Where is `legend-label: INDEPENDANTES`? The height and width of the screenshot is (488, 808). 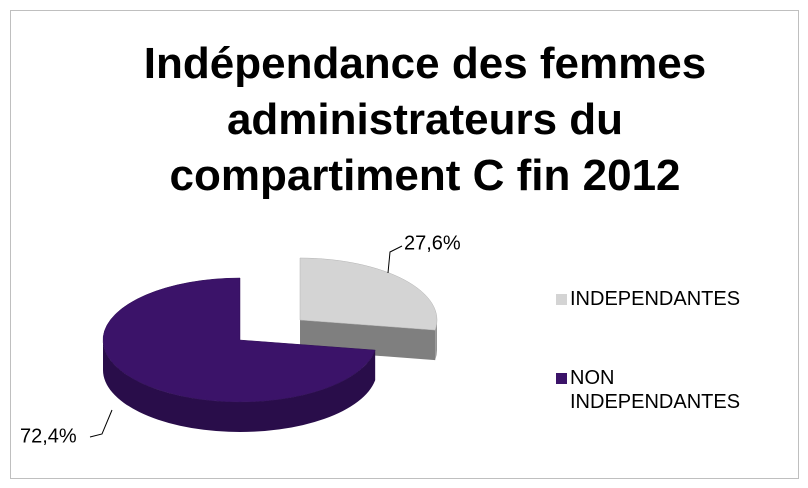 legend-label: INDEPENDANTES is located at coordinates (655, 299).